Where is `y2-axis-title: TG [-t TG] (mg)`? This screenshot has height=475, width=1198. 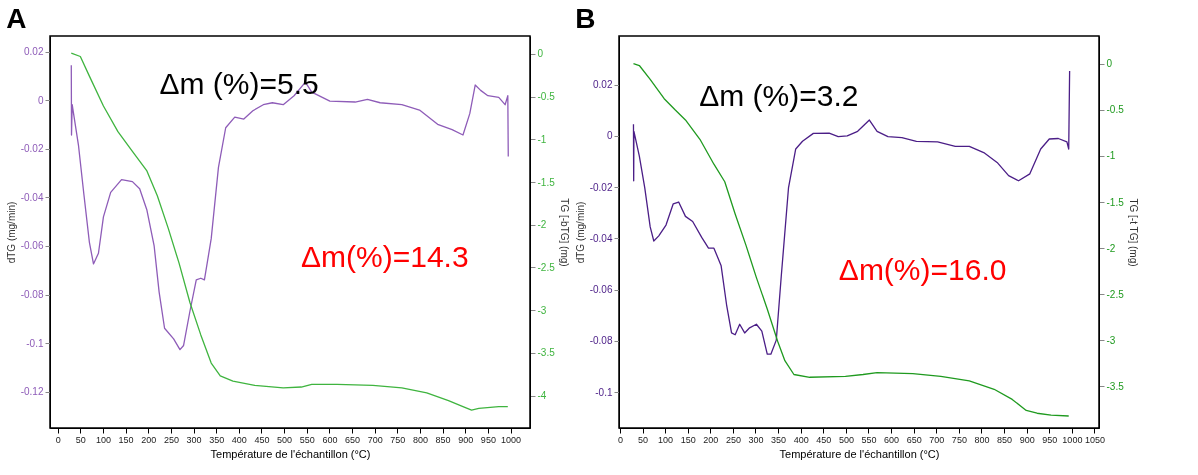
y2-axis-title: TG [-t TG] (mg) is located at coordinates (1133, 232).